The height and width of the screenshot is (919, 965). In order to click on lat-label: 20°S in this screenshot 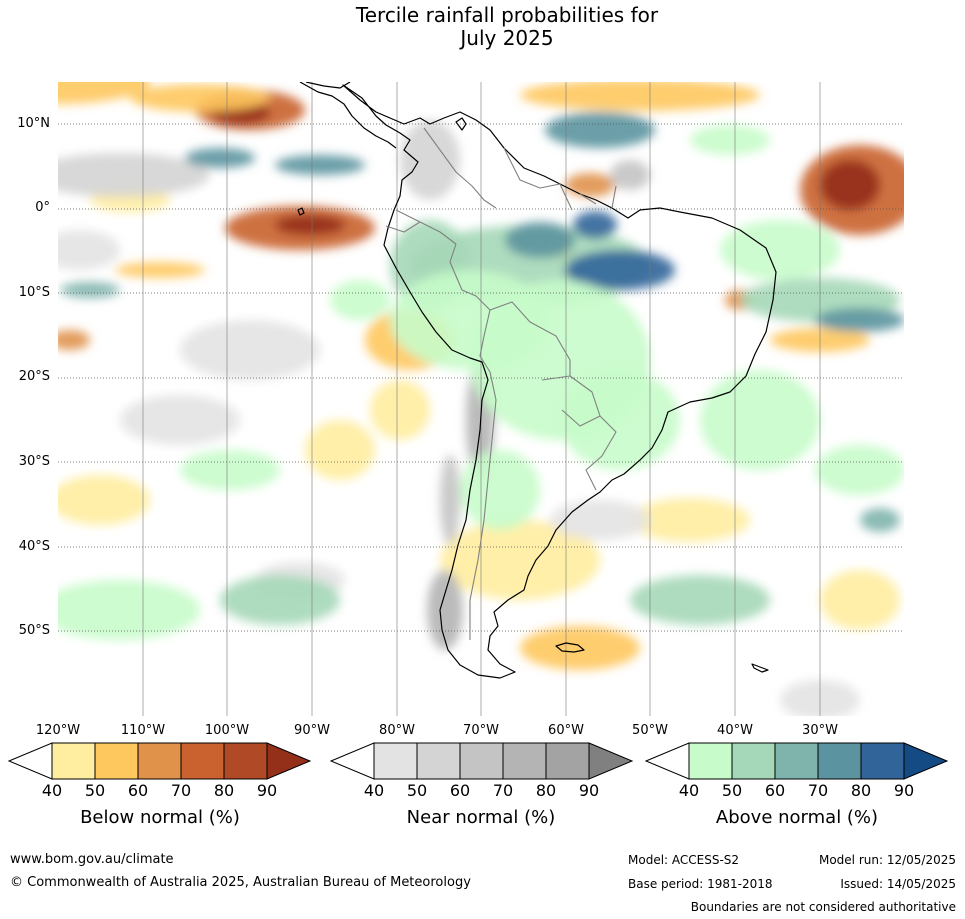, I will do `click(34, 376)`.